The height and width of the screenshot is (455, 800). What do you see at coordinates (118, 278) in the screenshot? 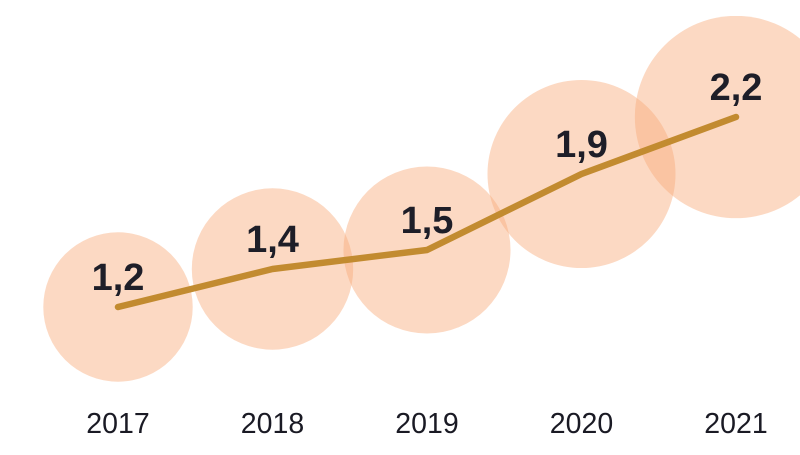
I see `value-label-2017: 1,2` at bounding box center [118, 278].